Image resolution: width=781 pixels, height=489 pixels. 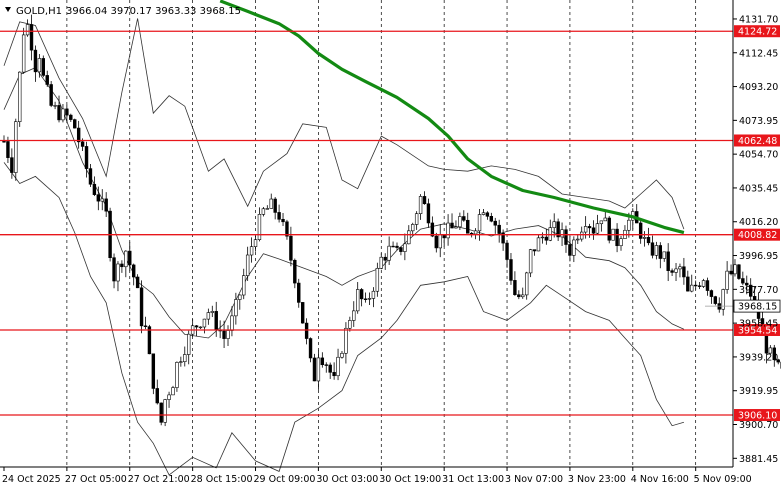 I want to click on time-tick-label: 5 Nov 09:00, so click(x=723, y=479).